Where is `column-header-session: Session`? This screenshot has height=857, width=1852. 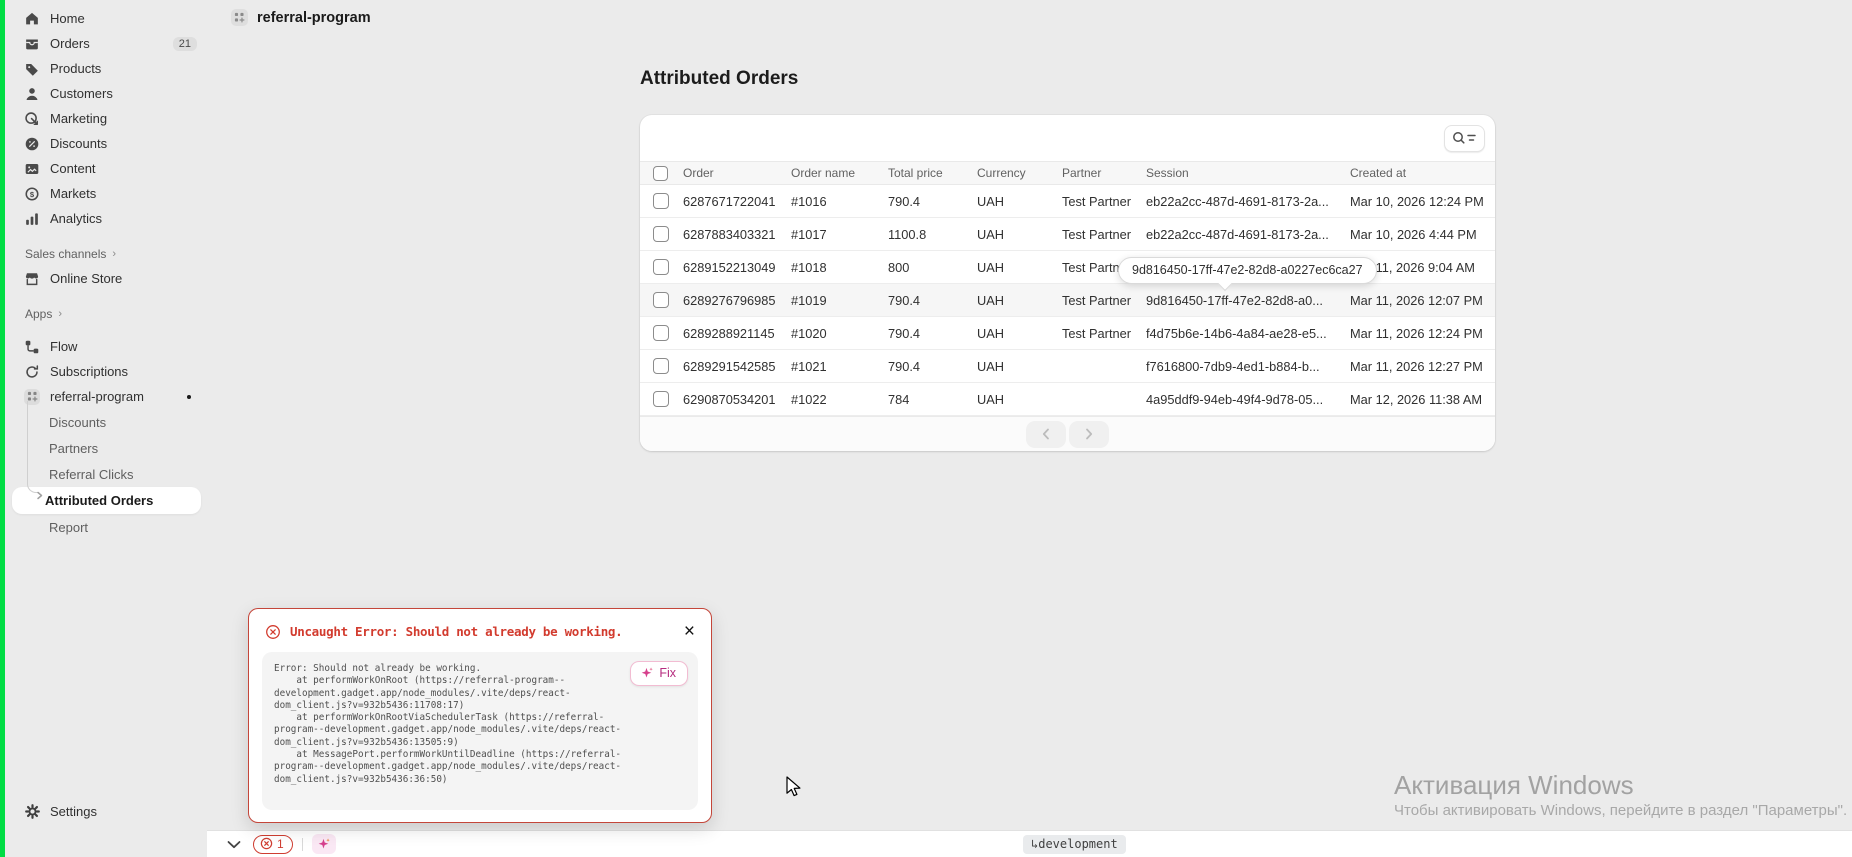
column-header-session: Session is located at coordinates (1248, 173).